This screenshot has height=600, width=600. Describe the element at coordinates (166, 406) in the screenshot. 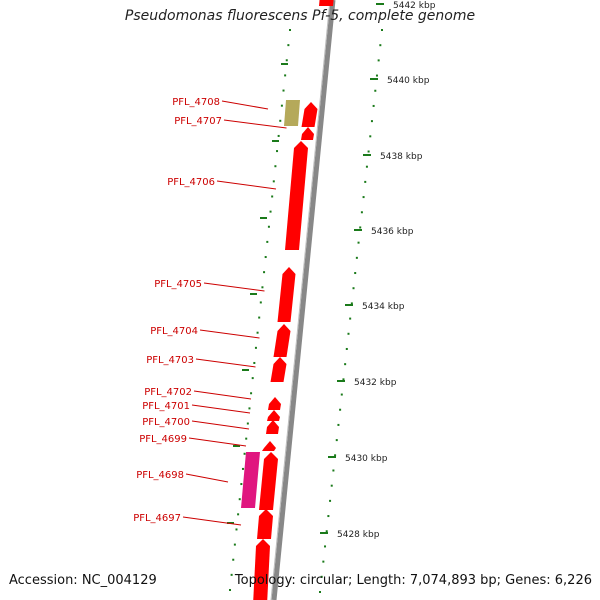

I see `gene-label: PFL_4701` at that location.